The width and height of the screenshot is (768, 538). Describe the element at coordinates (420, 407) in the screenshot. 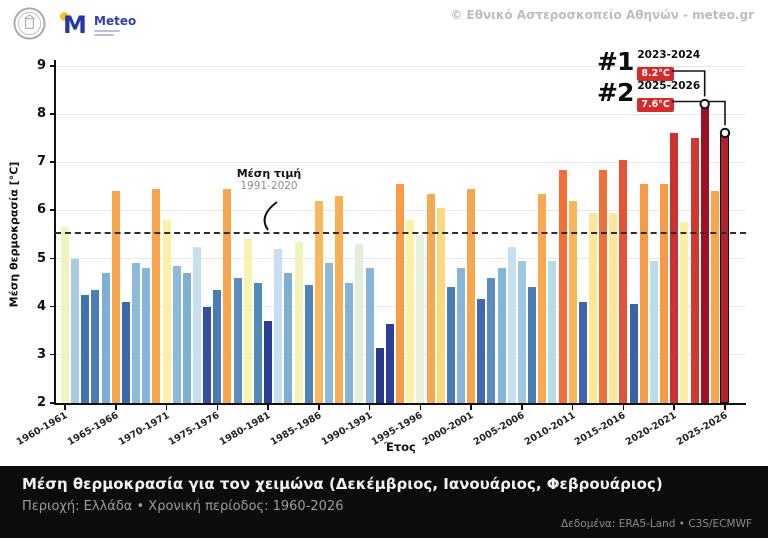

I see `x-tick-1995-1996` at that location.